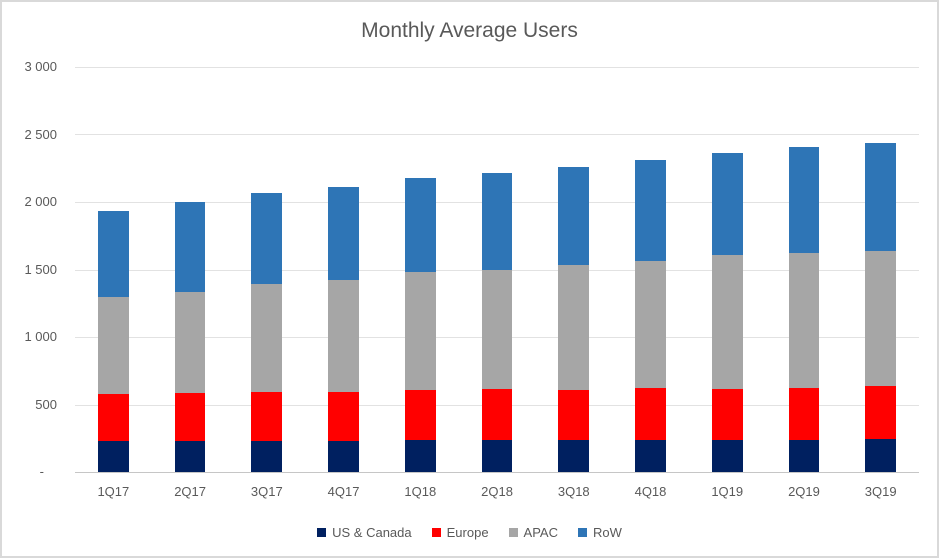 This screenshot has height=558, width=939. I want to click on stacked-bar-1q19, so click(727, 269).